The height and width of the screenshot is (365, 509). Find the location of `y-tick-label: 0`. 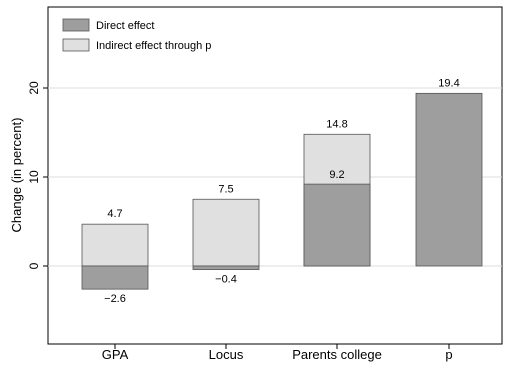

y-tick-label: 0 is located at coordinates (34, 265).